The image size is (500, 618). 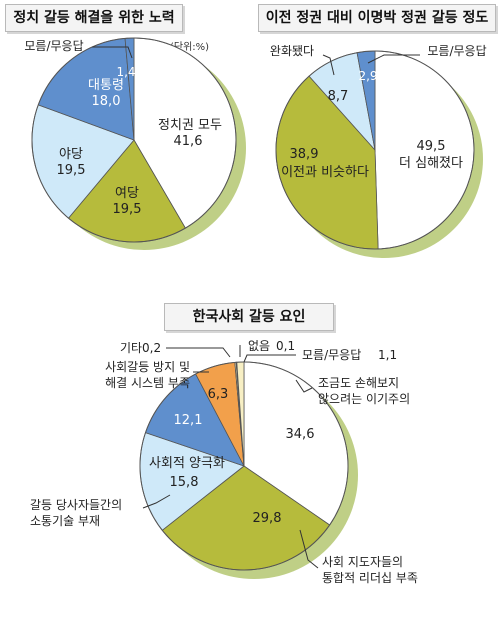 I want to click on leader-c3-selfish, so click(x=304, y=386).